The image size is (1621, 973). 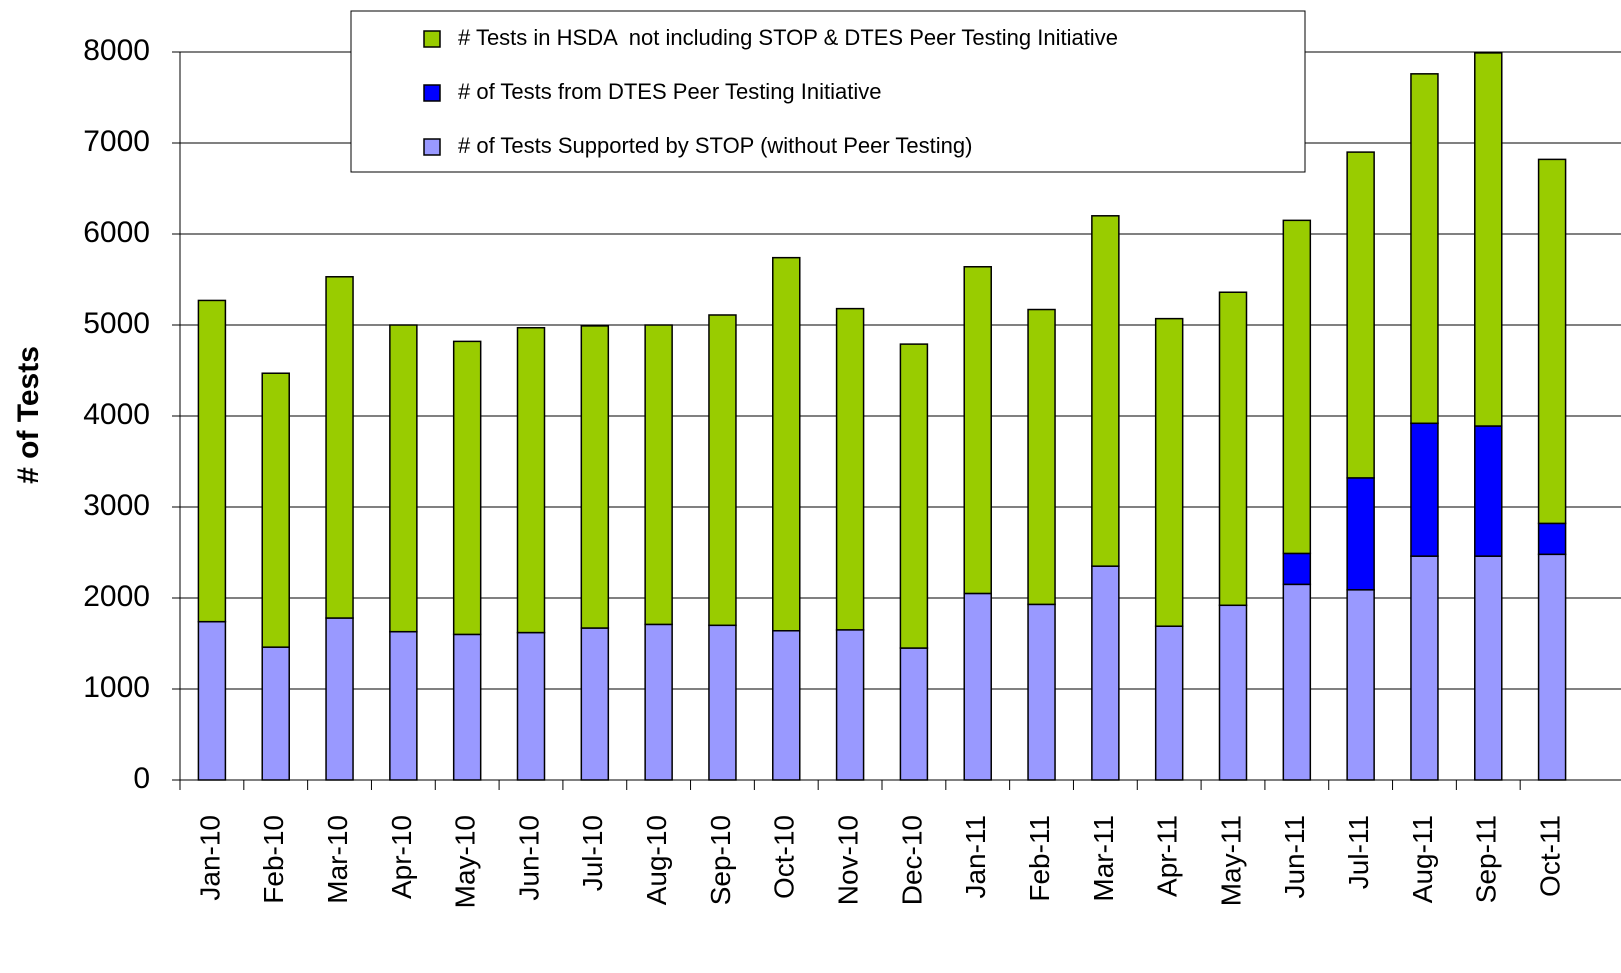 What do you see at coordinates (209, 858) in the screenshot?
I see `x-tick-label: Jan-10` at bounding box center [209, 858].